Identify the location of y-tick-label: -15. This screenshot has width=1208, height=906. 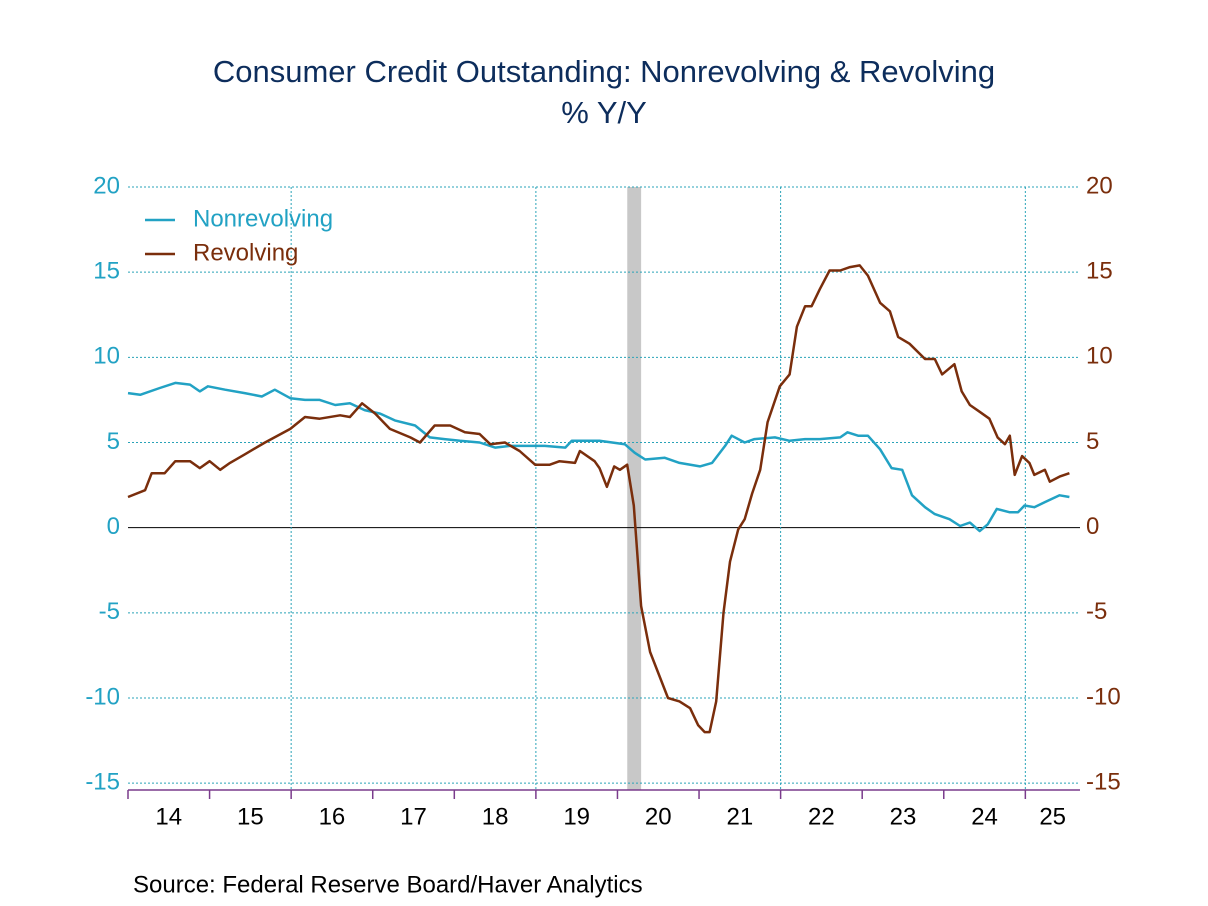
(102, 782).